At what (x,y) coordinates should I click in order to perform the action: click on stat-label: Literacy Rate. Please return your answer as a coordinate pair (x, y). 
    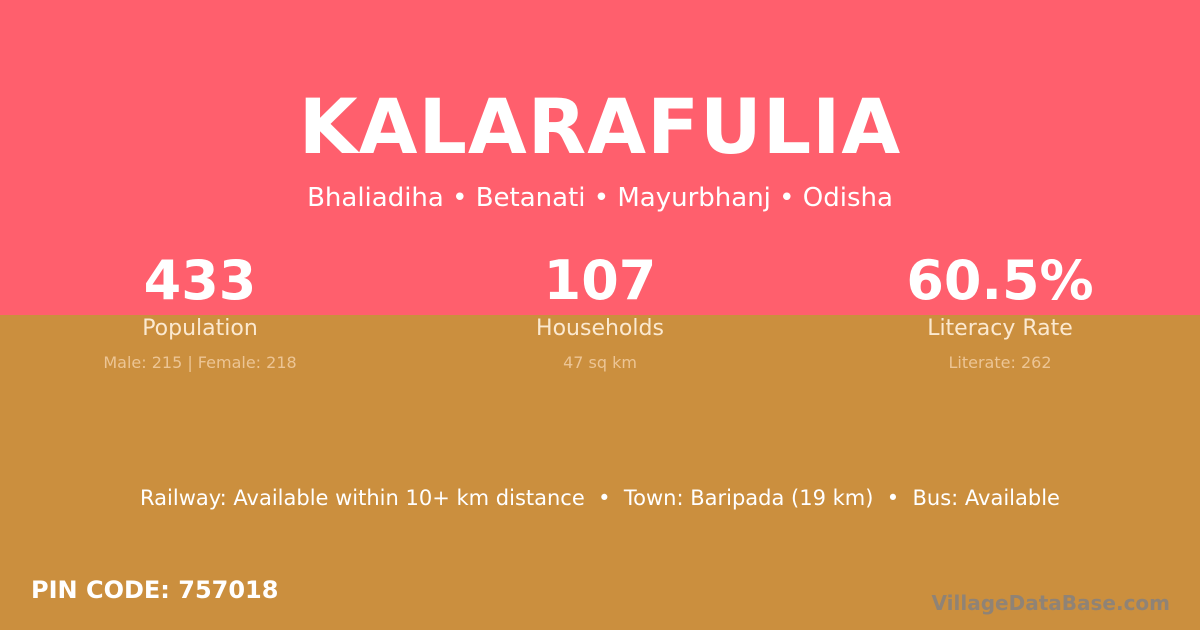
    Looking at the image, I should click on (1000, 328).